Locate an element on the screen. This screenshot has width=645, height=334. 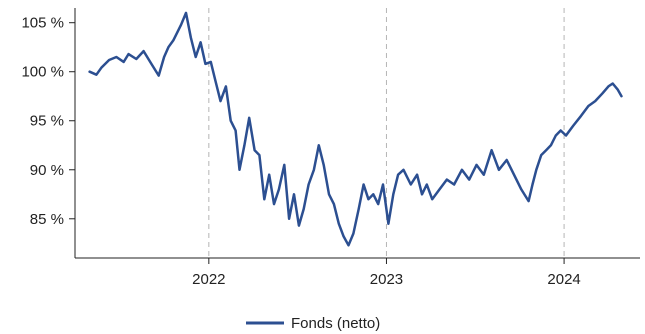
x-tick-label: 2024 is located at coordinates (563, 279).